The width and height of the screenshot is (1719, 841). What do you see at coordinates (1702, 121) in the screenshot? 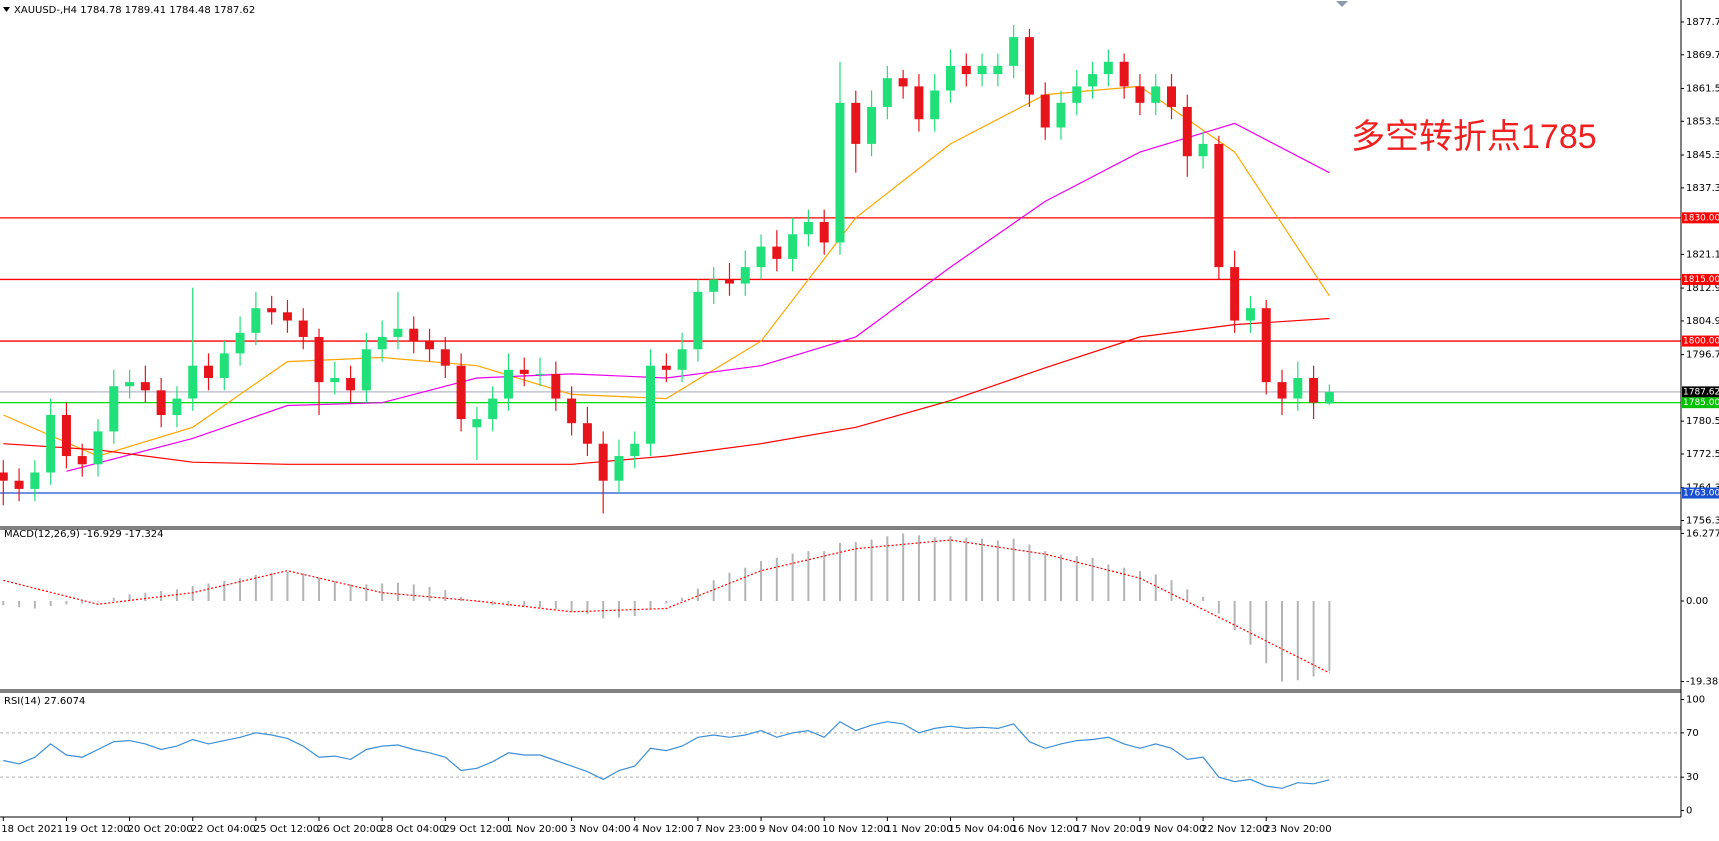
I see `y-tick-label: 1853.50` at bounding box center [1702, 121].